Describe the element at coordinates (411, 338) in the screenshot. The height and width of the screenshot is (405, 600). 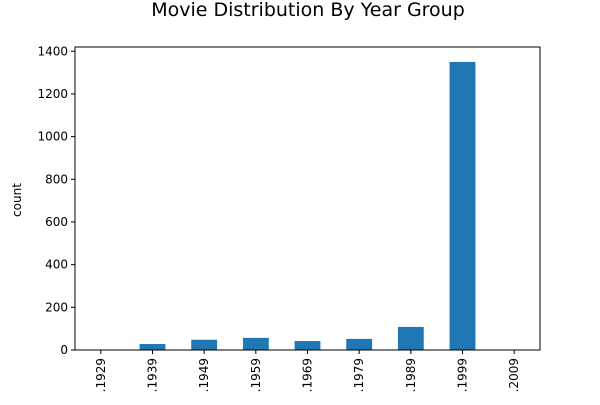
I see `bar-1989` at that location.